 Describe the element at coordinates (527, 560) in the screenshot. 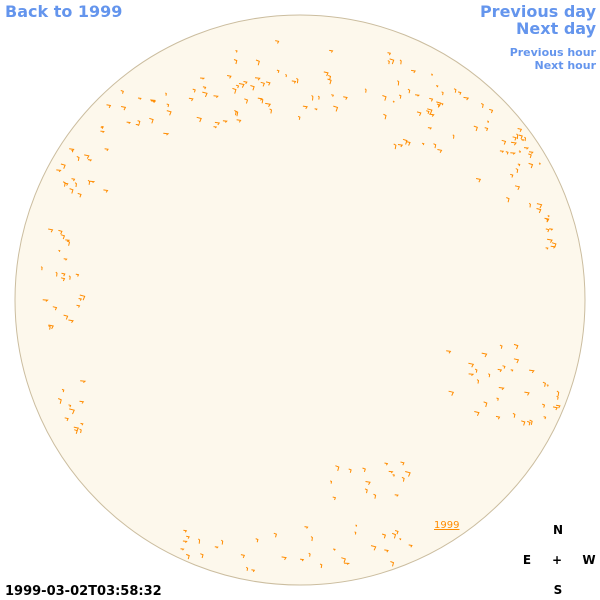

I see `compass-east: E` at that location.